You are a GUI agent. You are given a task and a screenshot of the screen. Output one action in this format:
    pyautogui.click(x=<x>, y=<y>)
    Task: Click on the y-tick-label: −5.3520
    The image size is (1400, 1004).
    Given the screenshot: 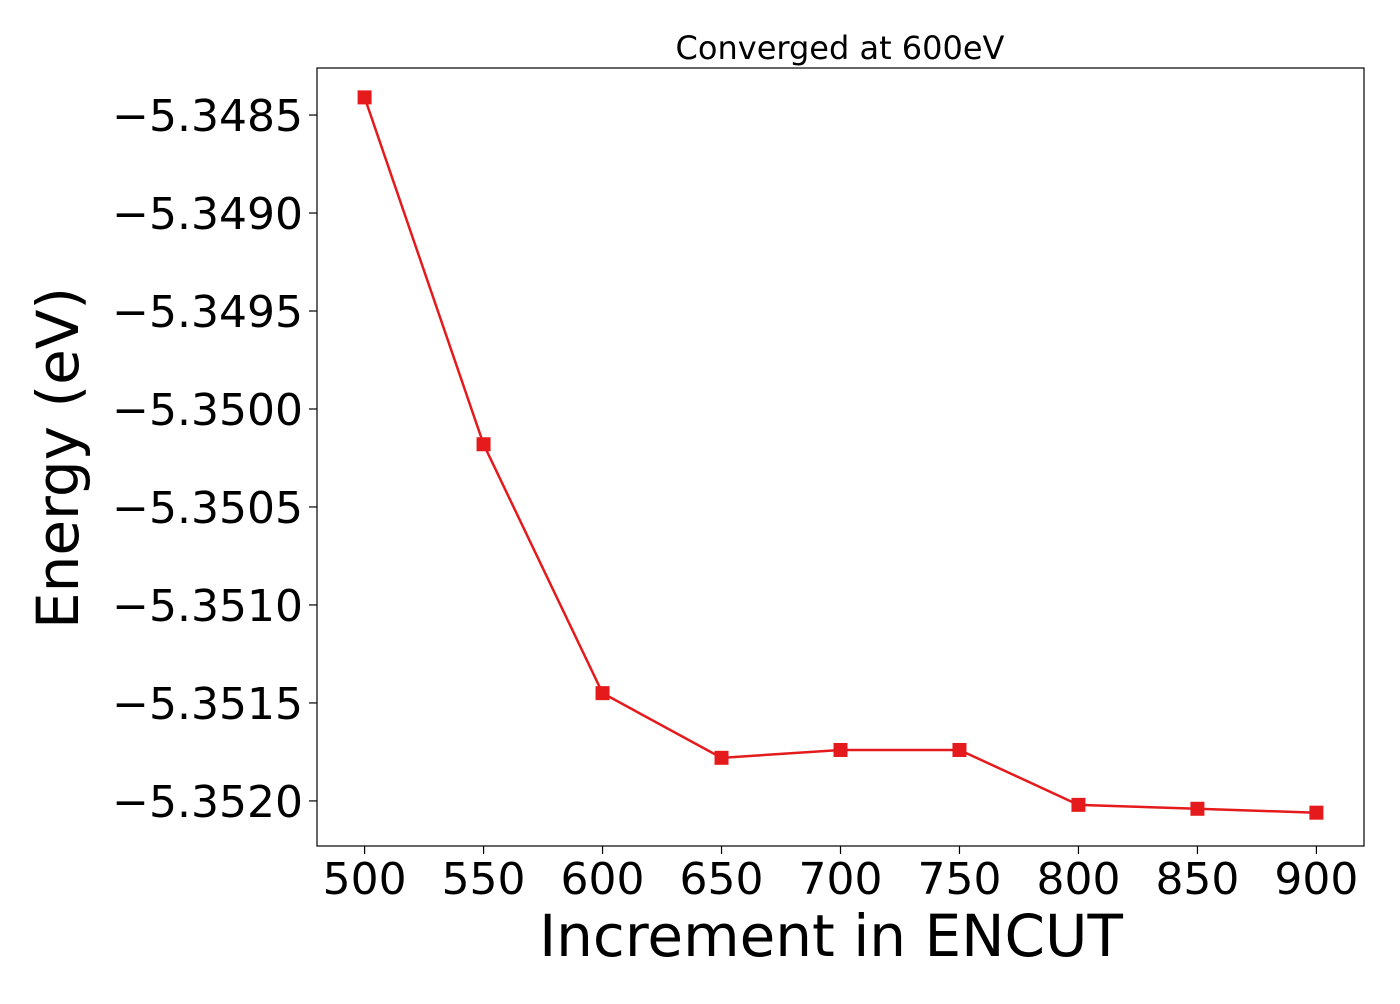 What is the action you would take?
    pyautogui.click(x=207, y=802)
    